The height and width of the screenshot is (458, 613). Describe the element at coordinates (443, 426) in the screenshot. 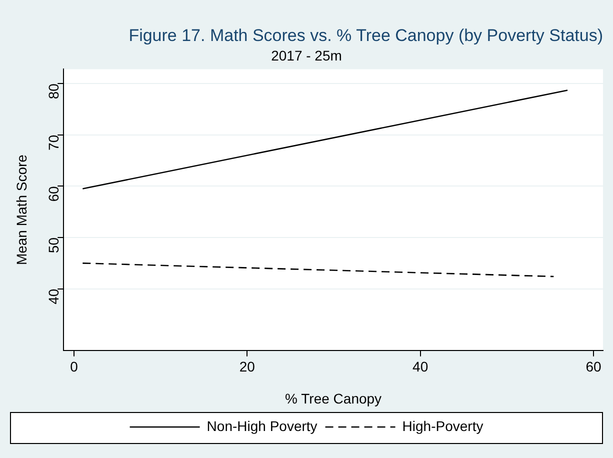

I see `legend-label: High-Poverty` at that location.